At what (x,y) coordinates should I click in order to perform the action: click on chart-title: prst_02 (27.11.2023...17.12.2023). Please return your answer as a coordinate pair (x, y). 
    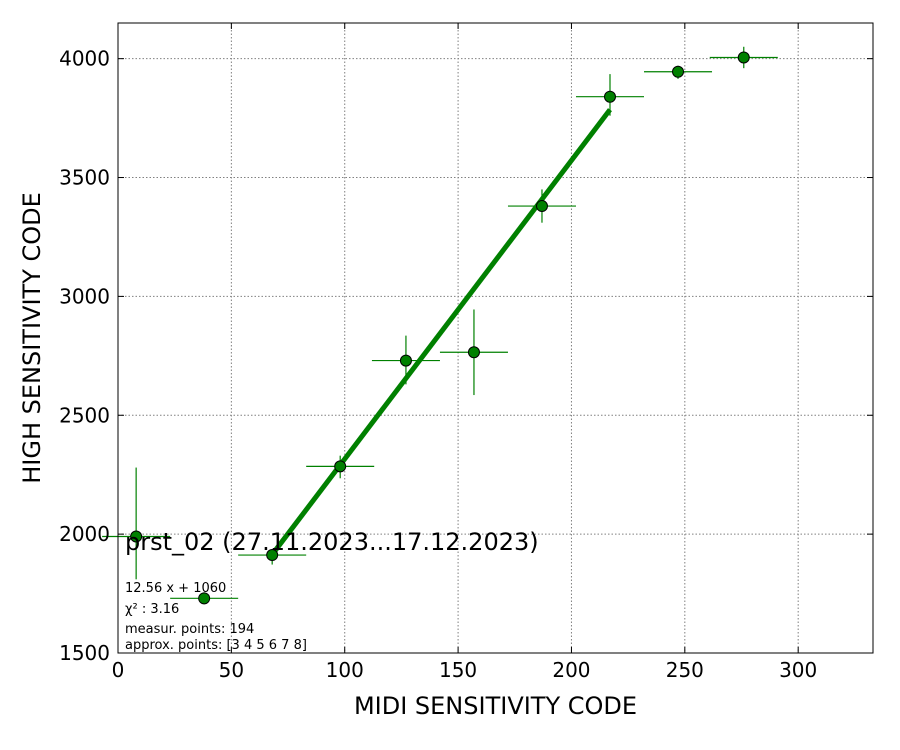
    Looking at the image, I should click on (332, 542).